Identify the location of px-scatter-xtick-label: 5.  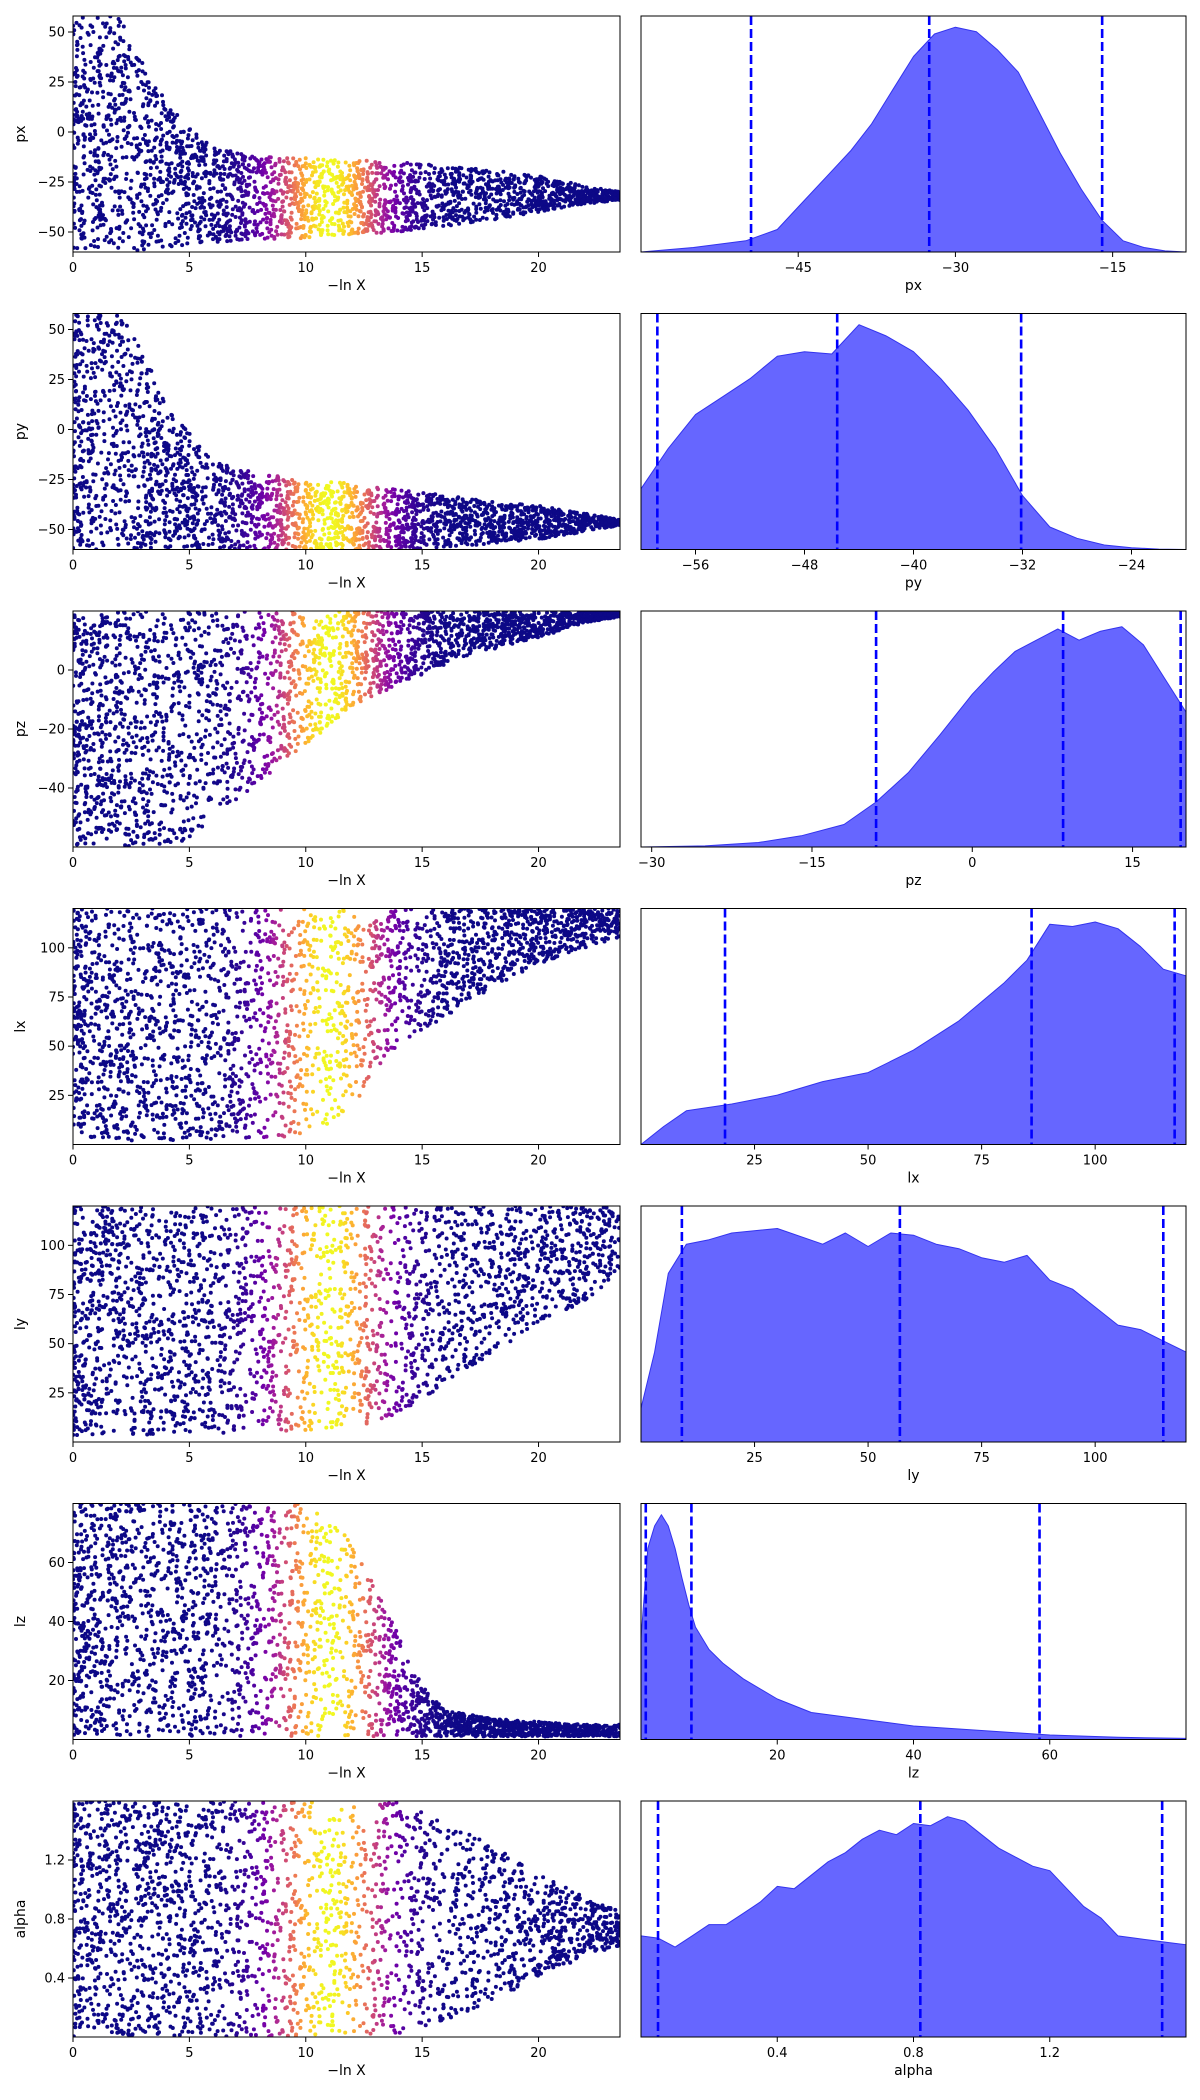
(189, 268).